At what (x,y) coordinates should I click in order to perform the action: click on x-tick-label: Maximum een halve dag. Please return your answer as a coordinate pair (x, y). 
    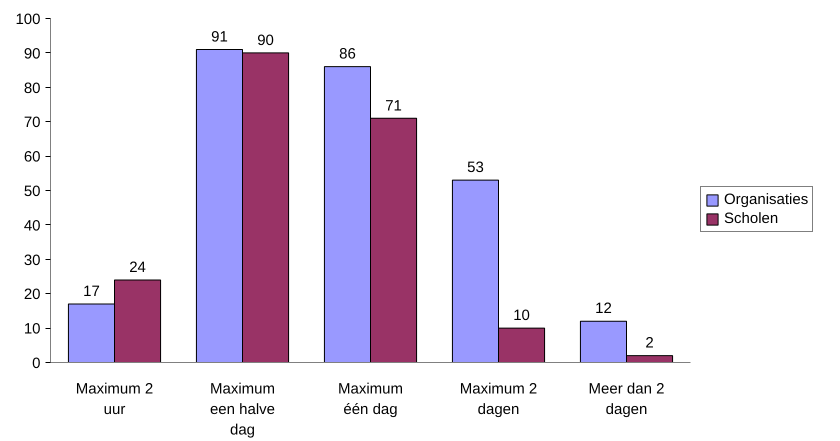
    Looking at the image, I should click on (243, 409).